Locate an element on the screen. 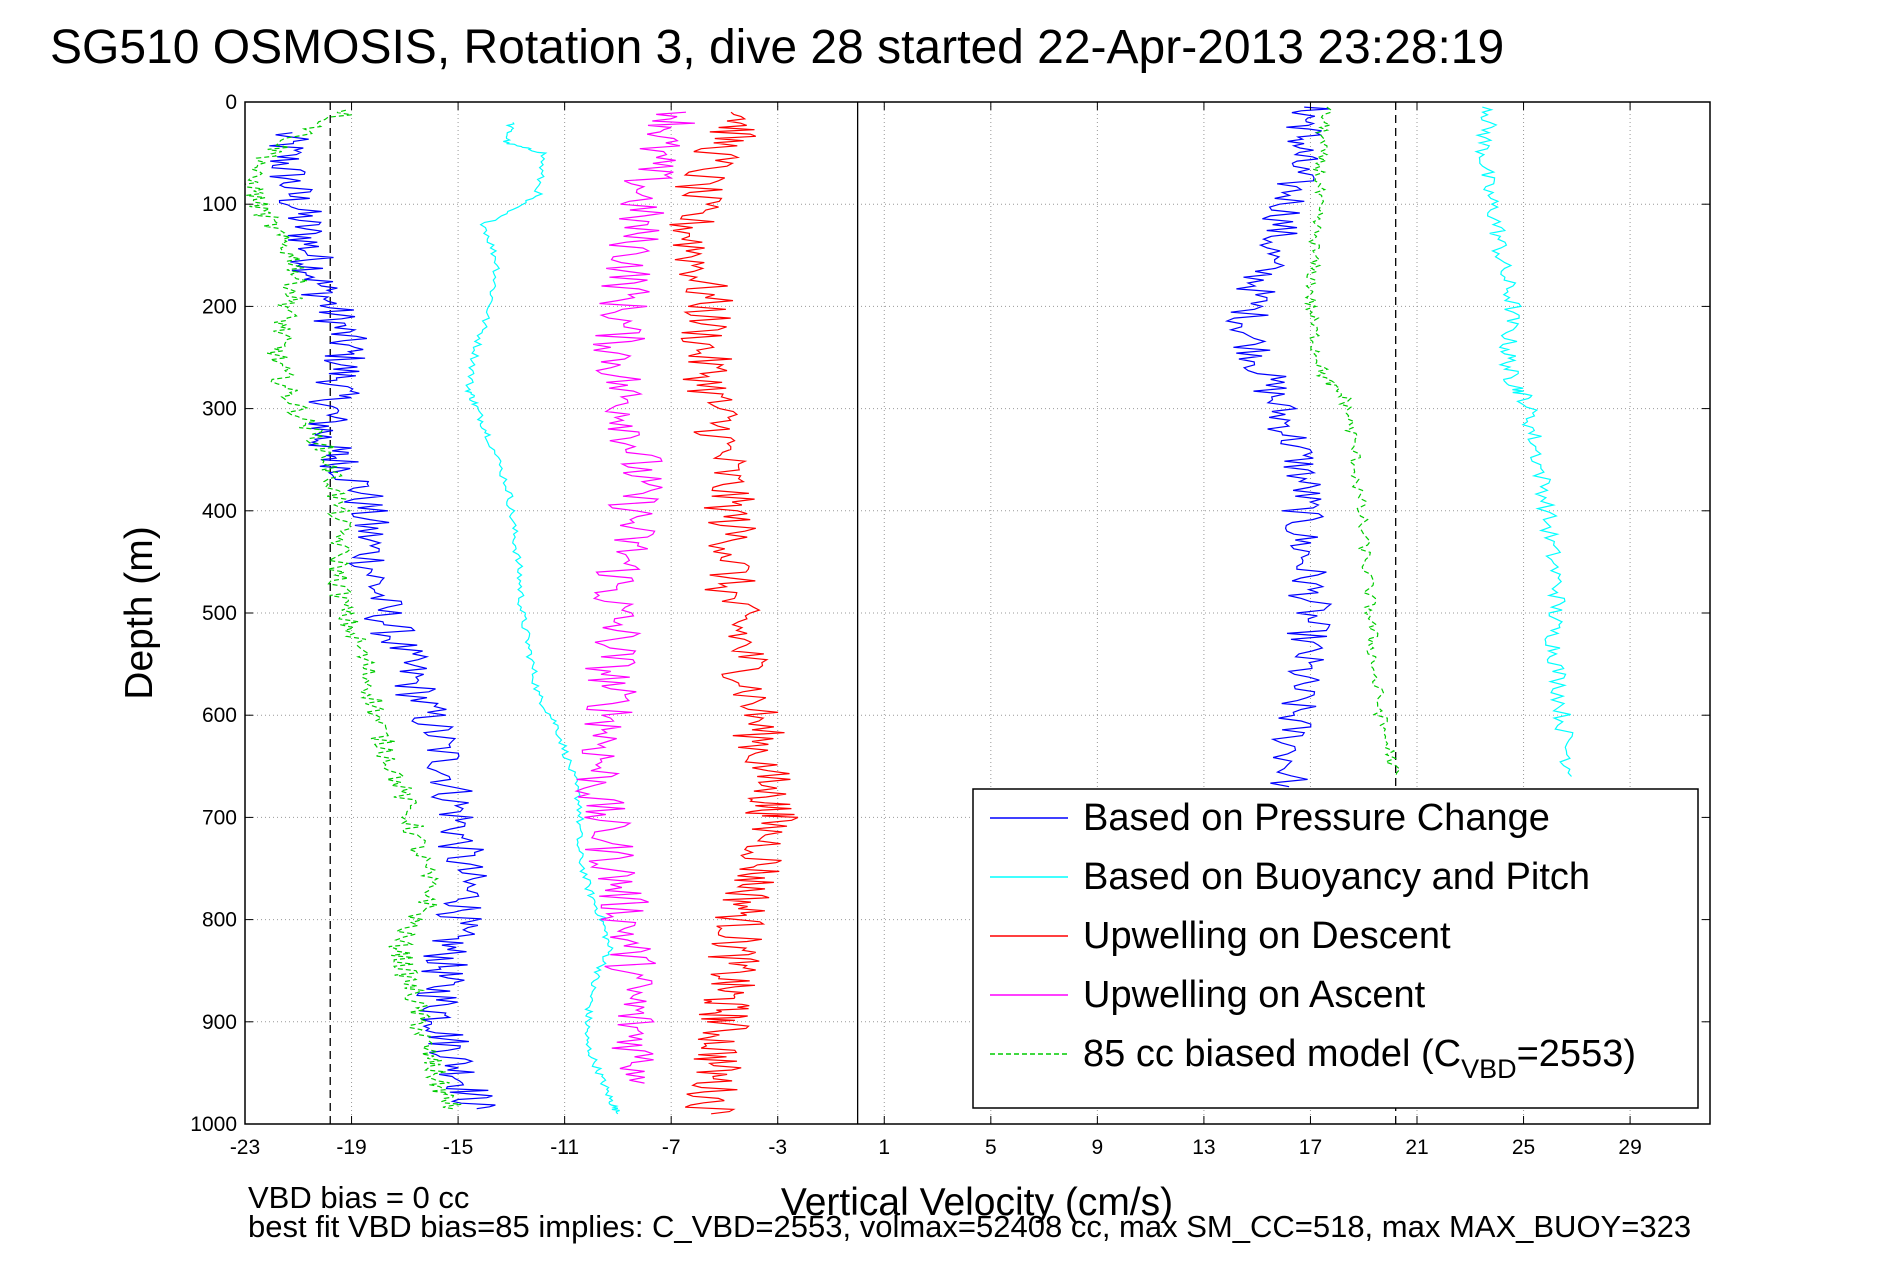 This screenshot has height=1262, width=1891. y-tick-label: 0 is located at coordinates (231, 102).